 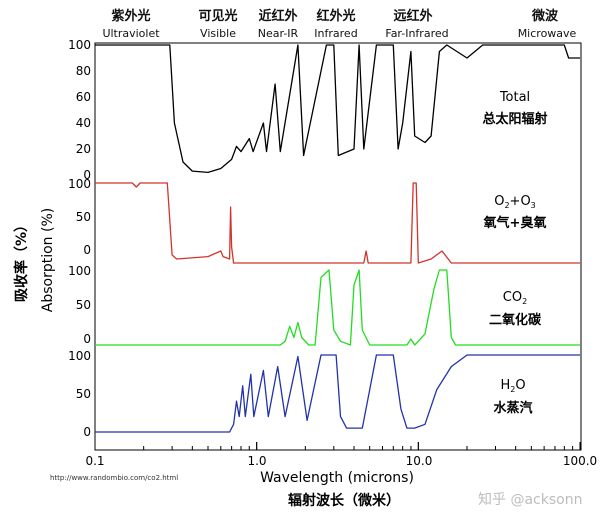 I want to click on x-axis-ticks: 0.1 1.0 10.0 100.0, so click(x=341, y=461).